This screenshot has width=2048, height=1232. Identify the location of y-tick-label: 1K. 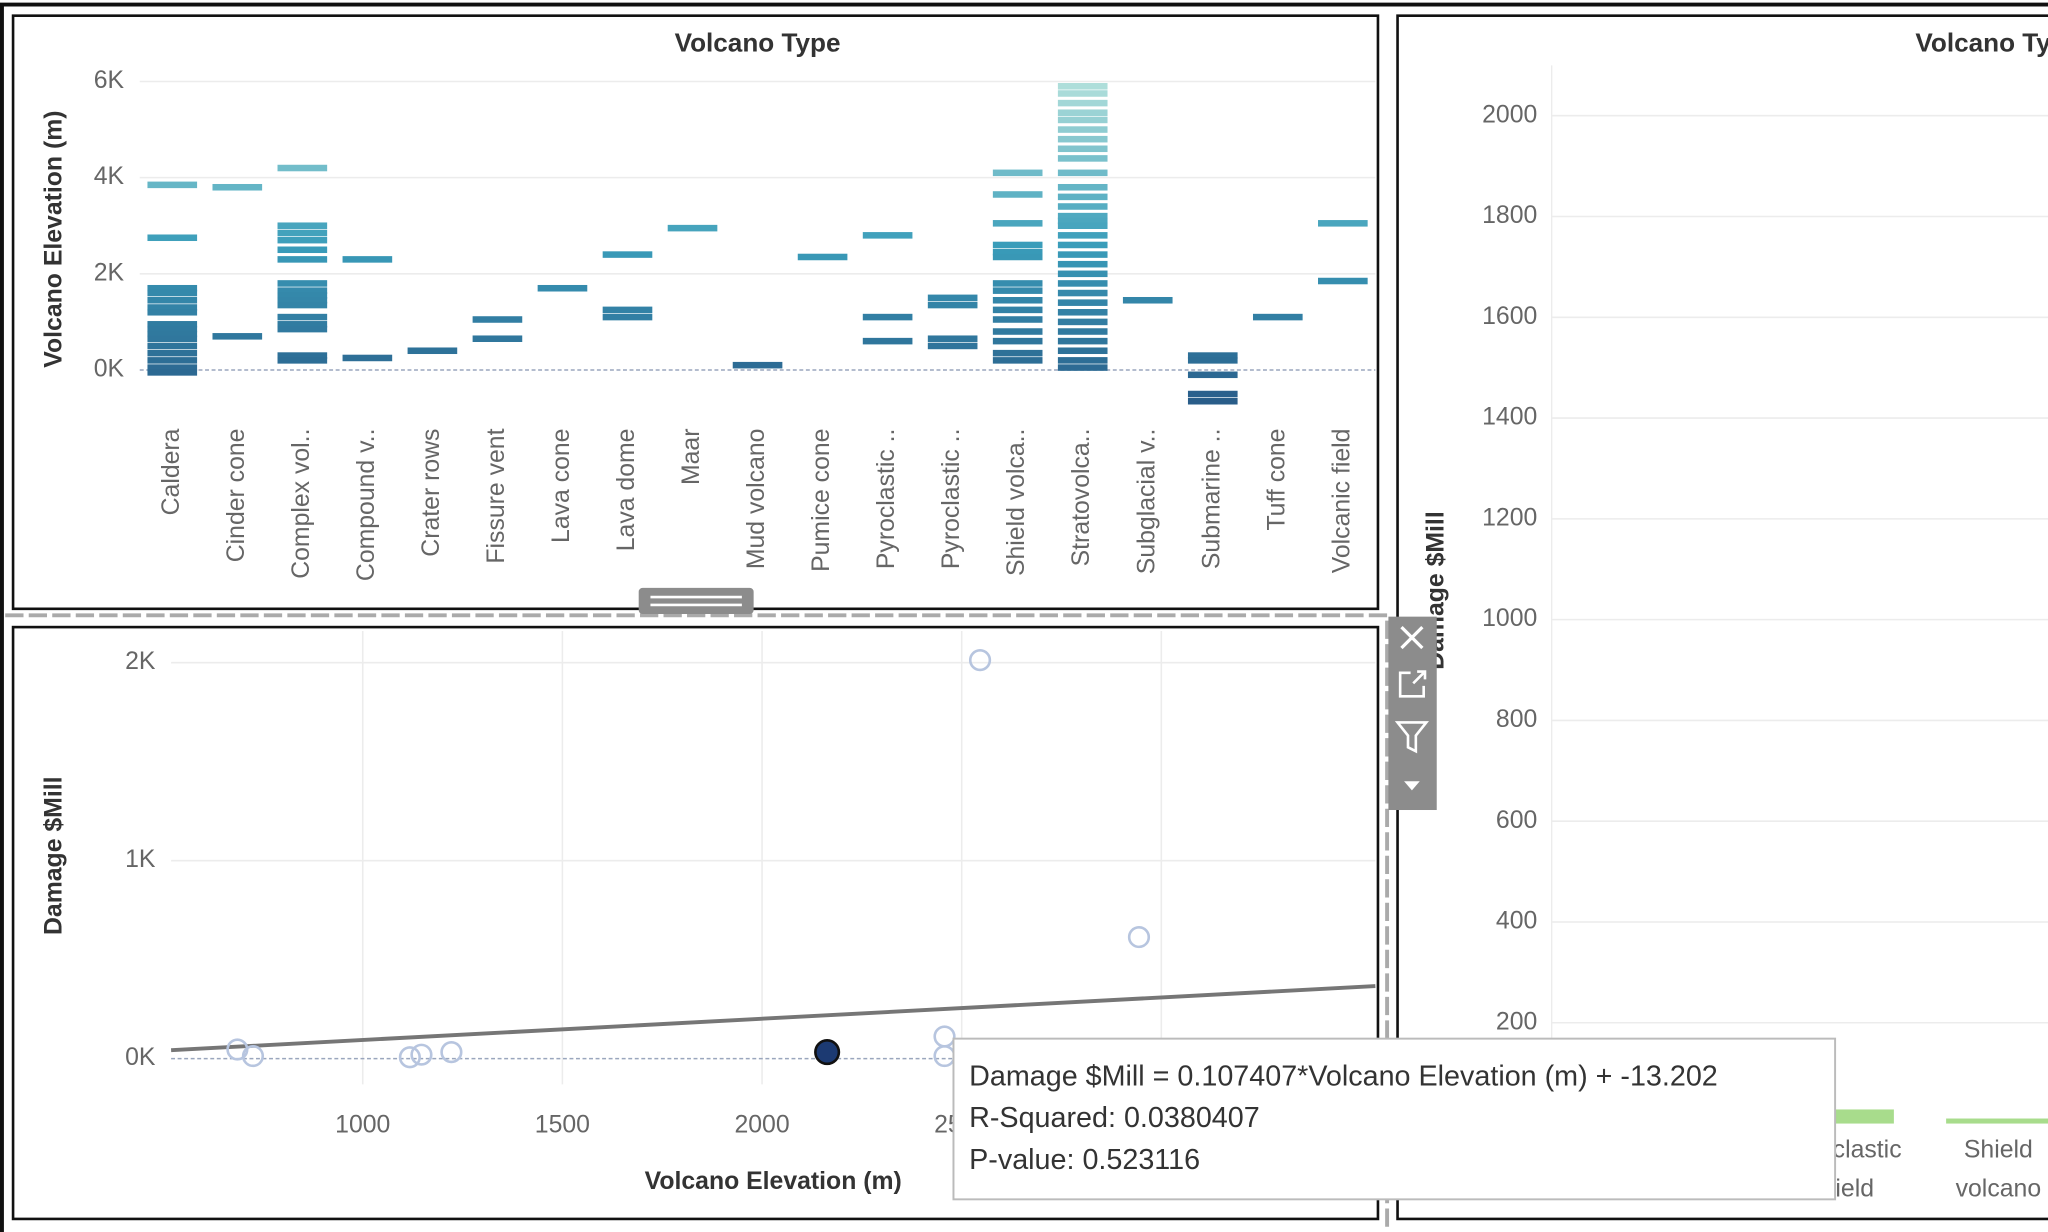
(140, 859).